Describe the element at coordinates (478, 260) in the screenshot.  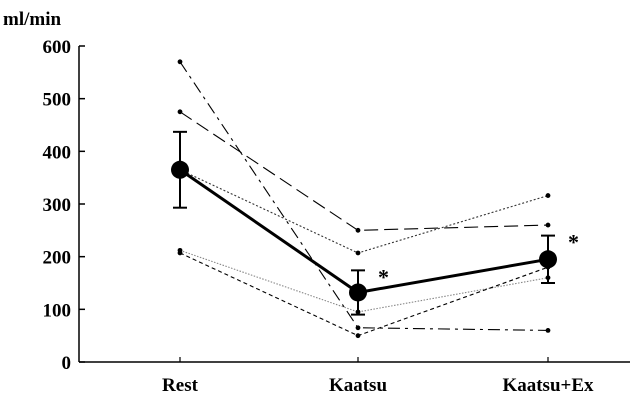
I see `significance-markers: **` at that location.